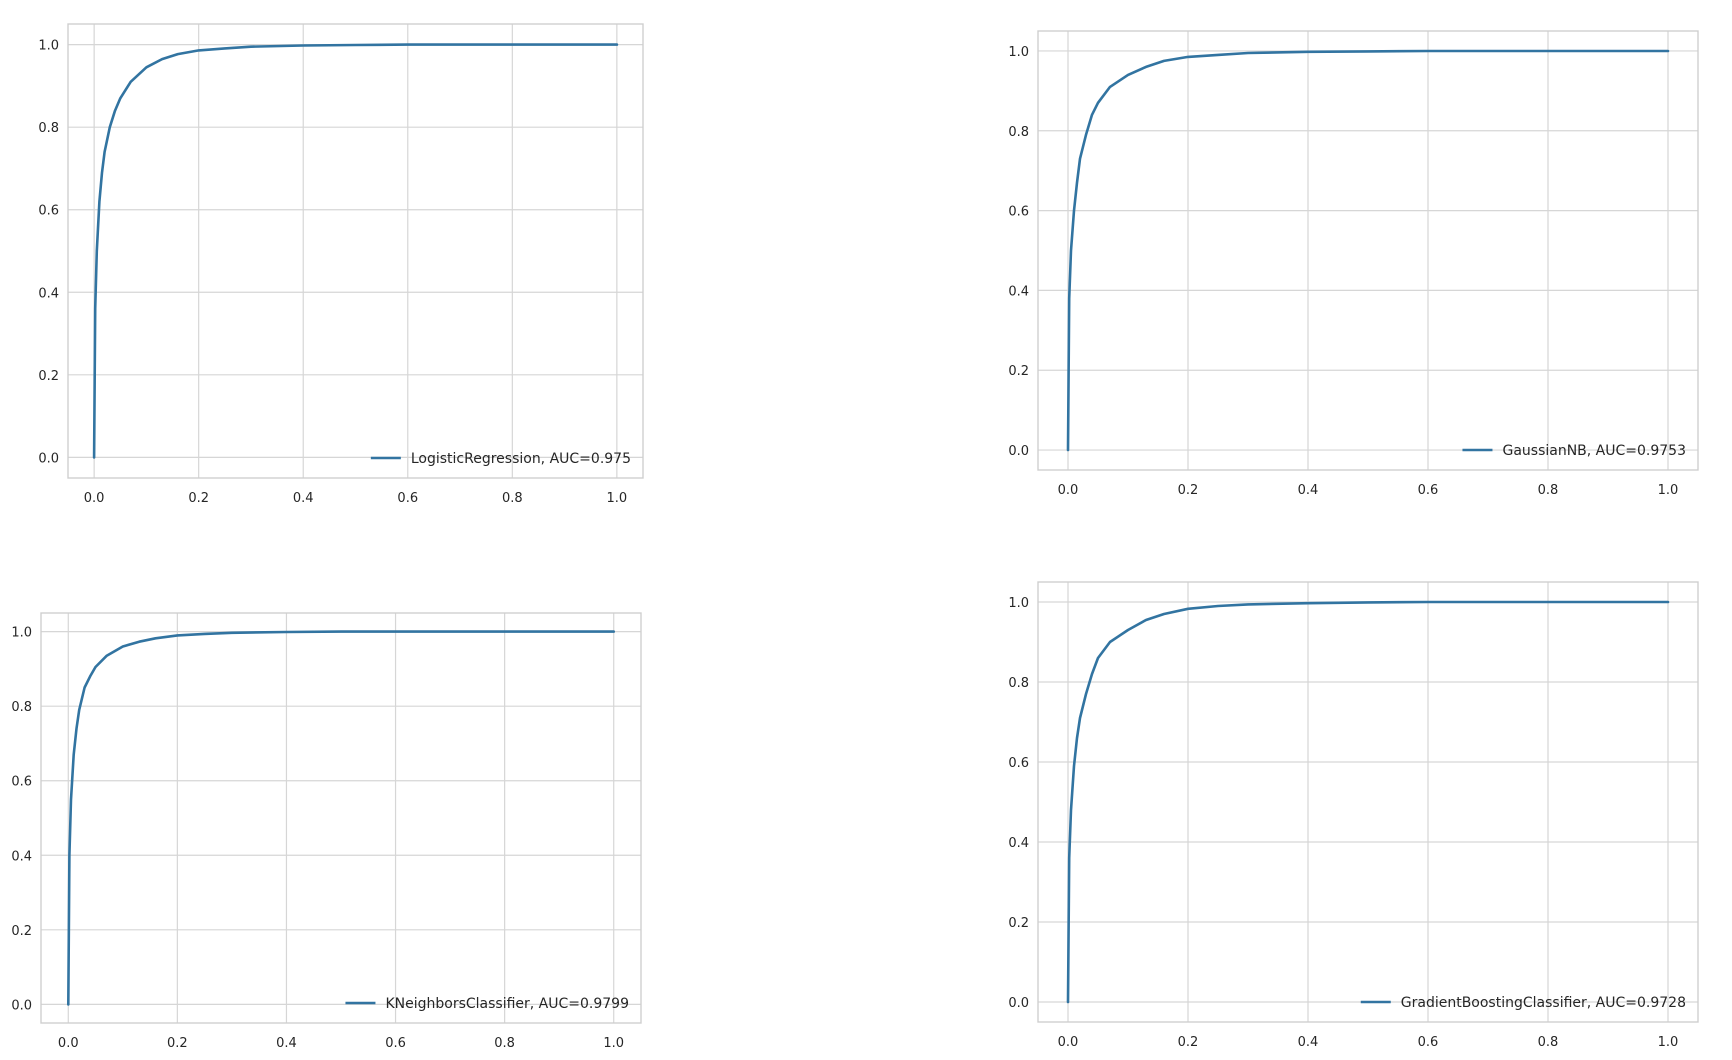 Image resolution: width=1732 pixels, height=1060 pixels. Describe the element at coordinates (507, 1004) in the screenshot. I see `legend-label: KNeighborsClassifier, AUC=0.9799` at that location.